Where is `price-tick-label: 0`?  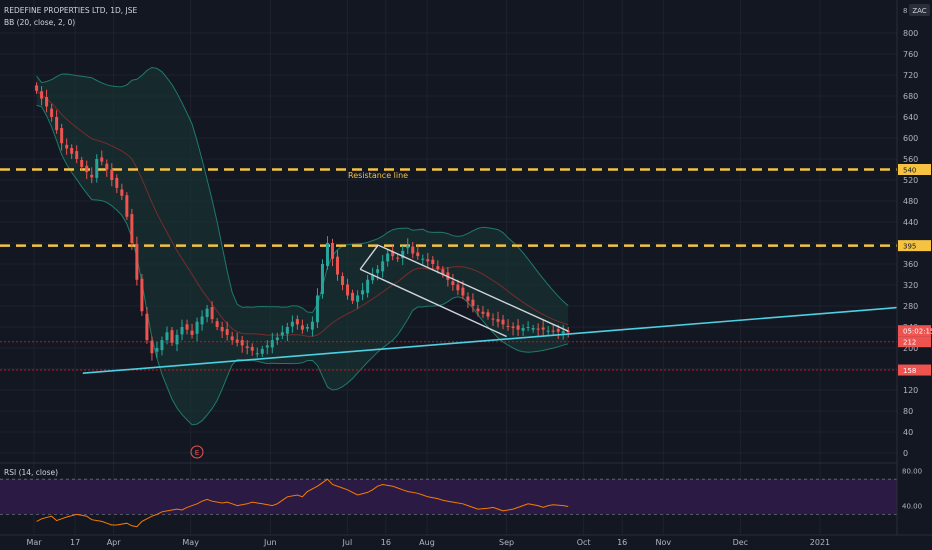
price-tick-label: 0 is located at coordinates (905, 453).